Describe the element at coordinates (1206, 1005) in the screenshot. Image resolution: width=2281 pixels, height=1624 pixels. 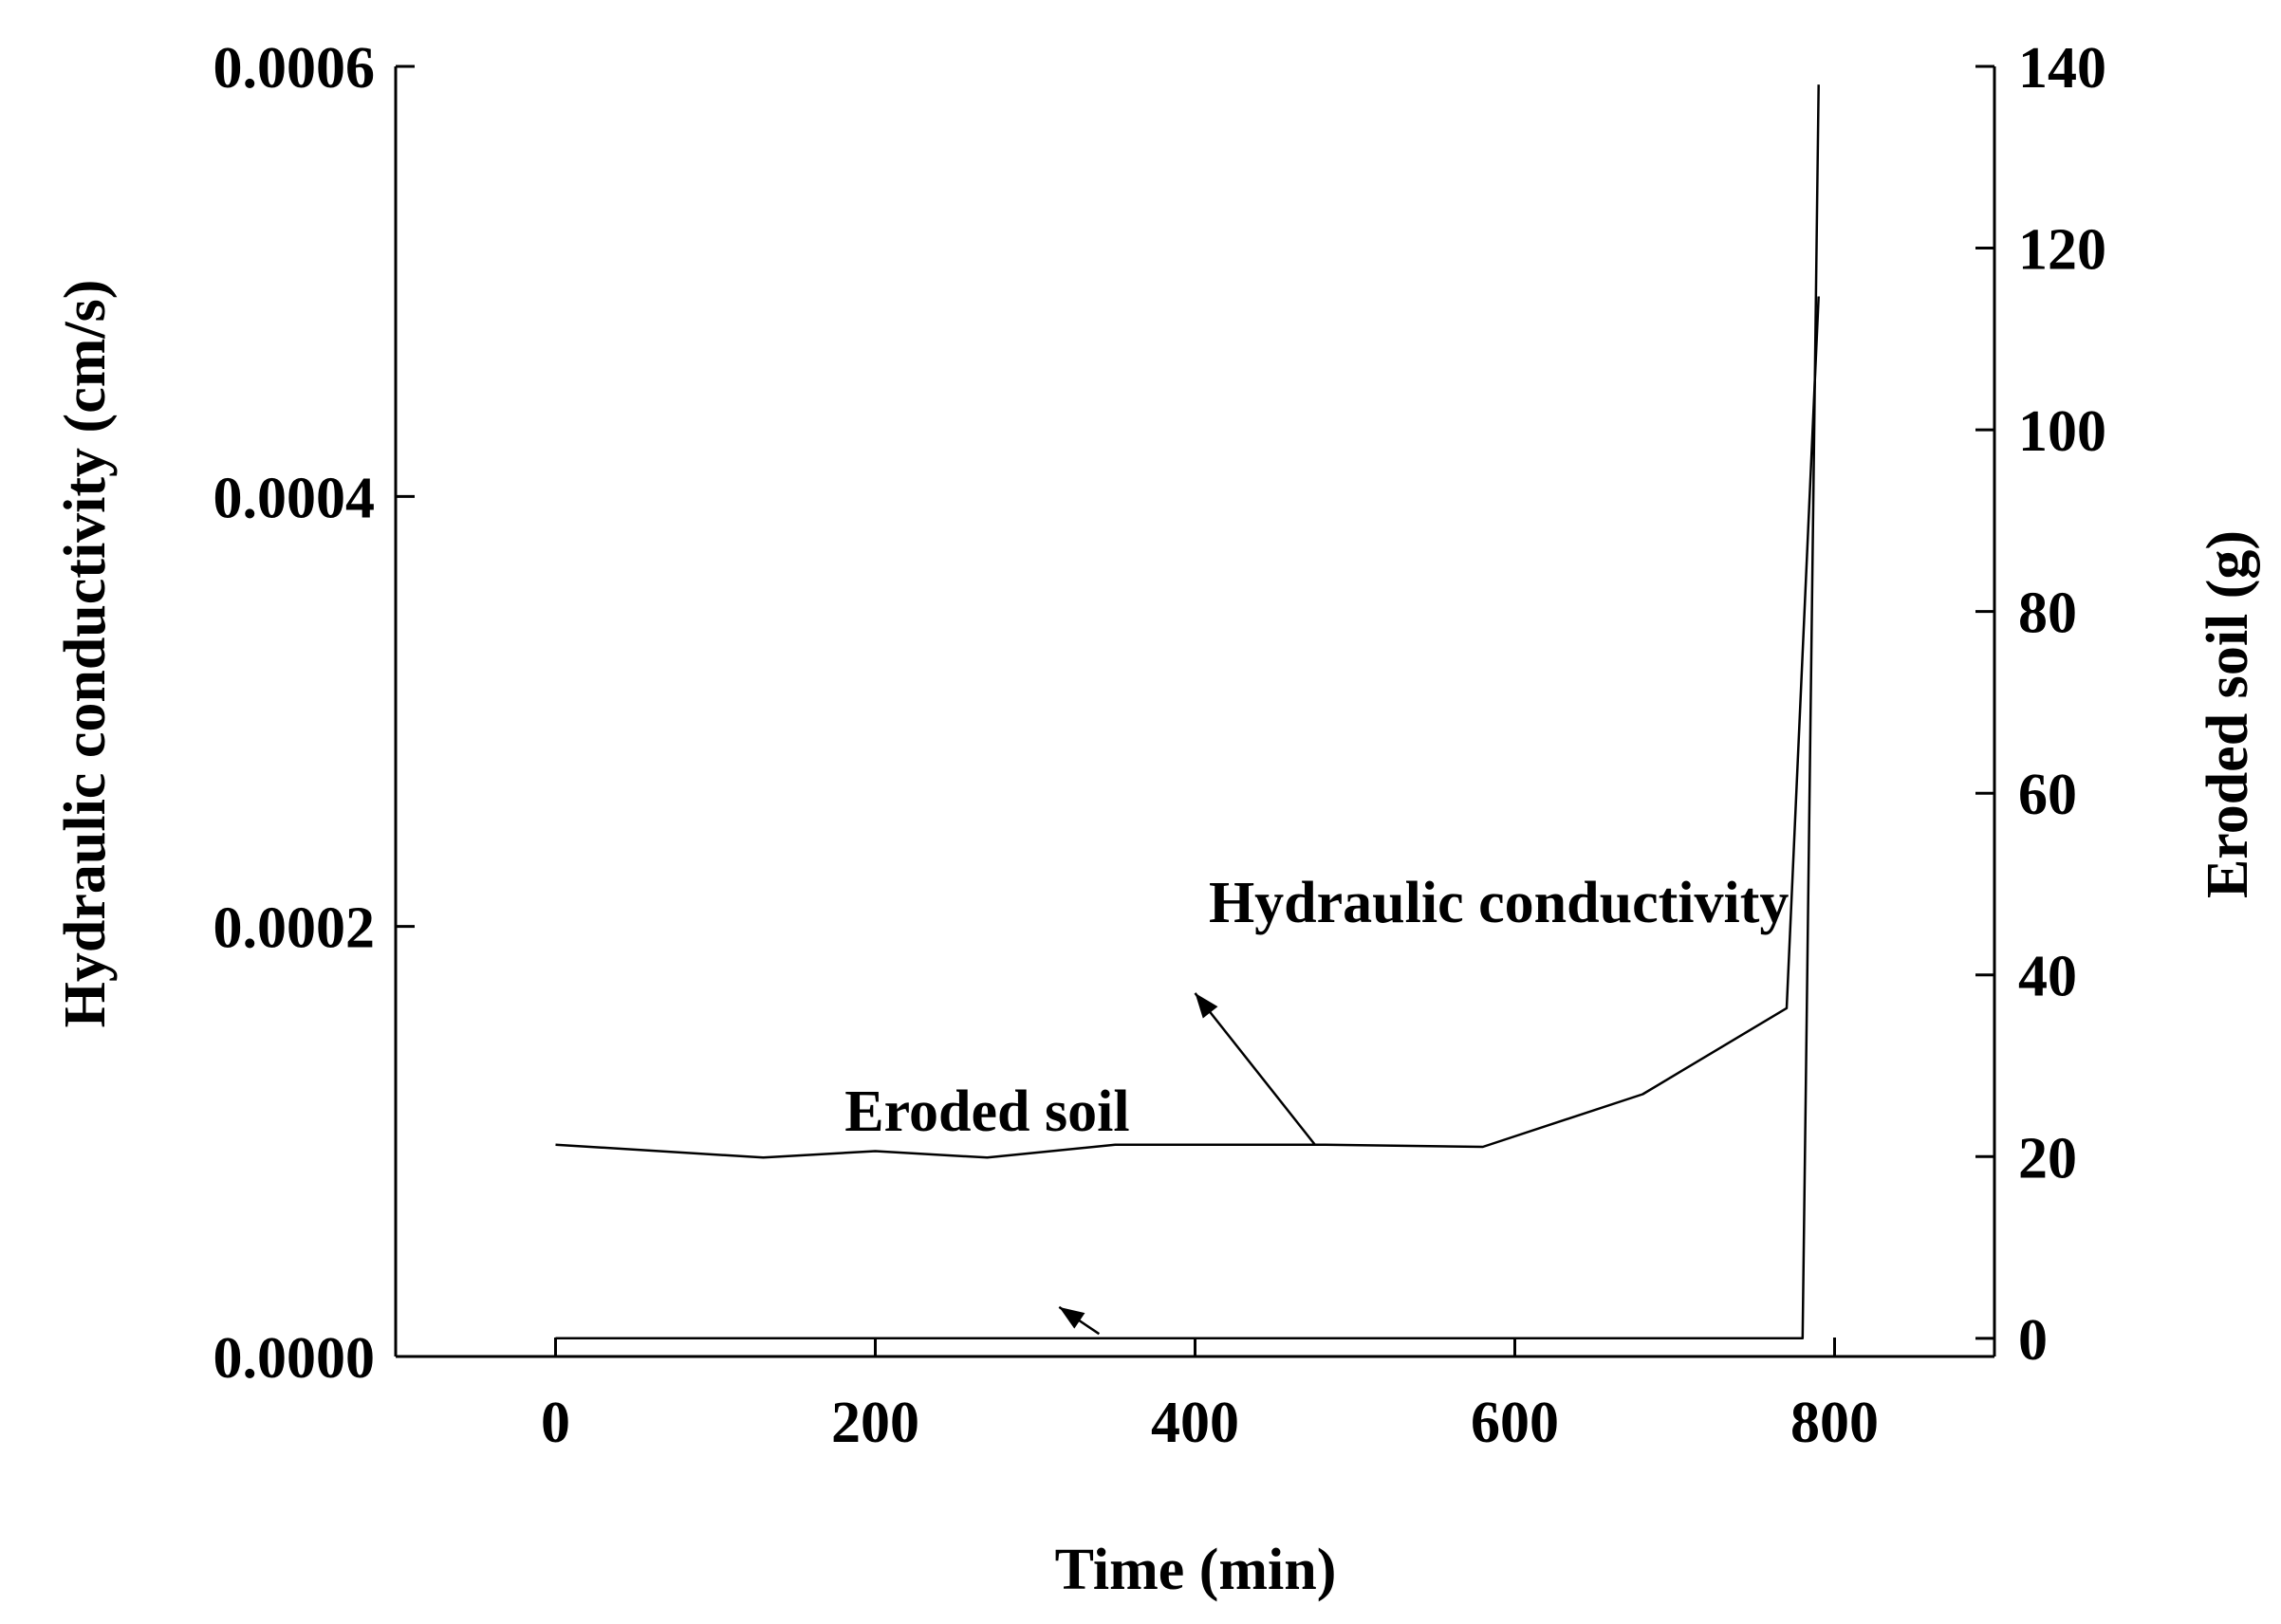
I see `annotation-arrowhead-hydraulic-conductivity` at that location.